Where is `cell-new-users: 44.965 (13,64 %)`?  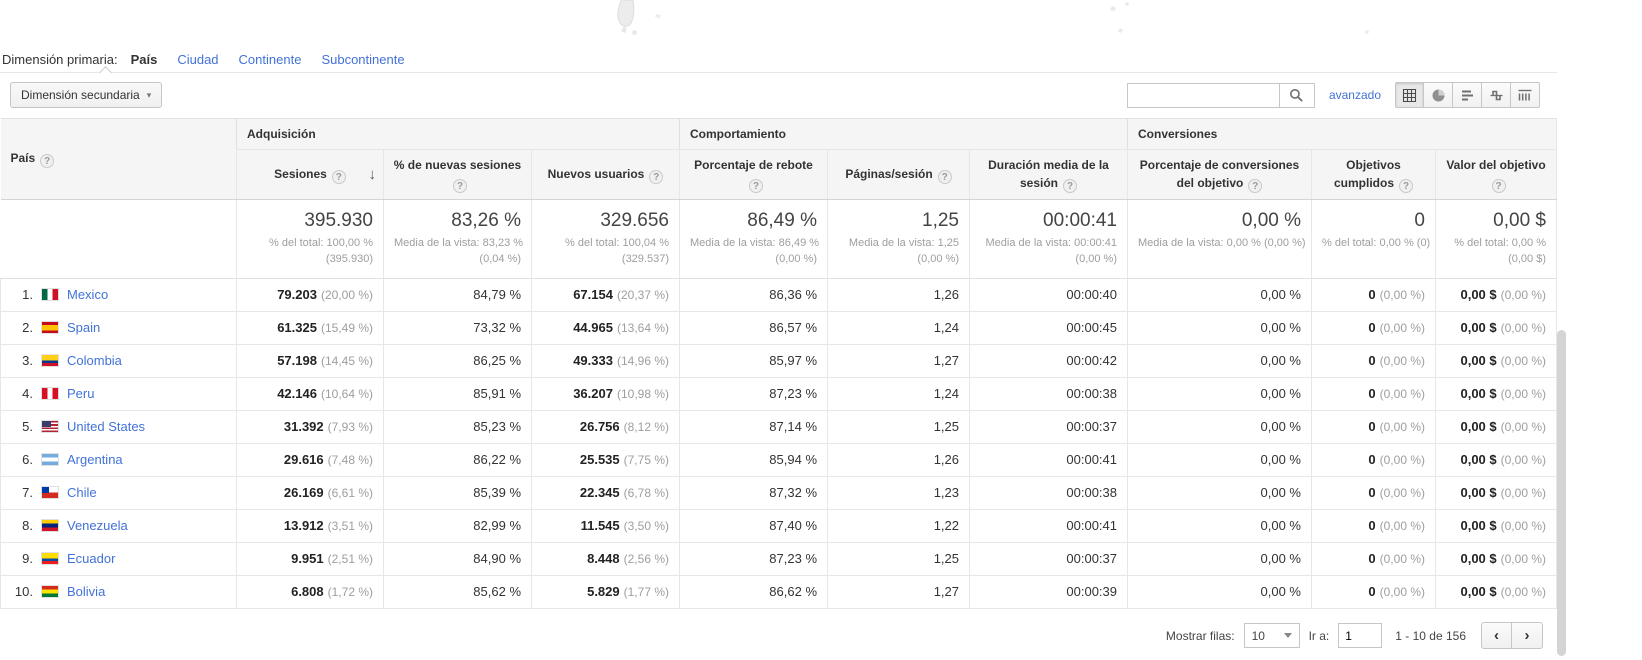
cell-new-users: 44.965 (13,64 %) is located at coordinates (605, 328).